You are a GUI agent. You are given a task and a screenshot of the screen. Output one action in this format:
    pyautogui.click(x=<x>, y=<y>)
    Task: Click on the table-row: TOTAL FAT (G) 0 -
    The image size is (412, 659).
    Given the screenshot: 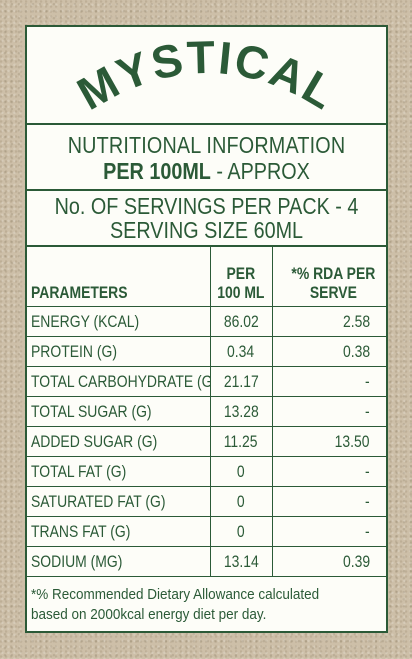 What is the action you would take?
    pyautogui.click(x=206, y=471)
    